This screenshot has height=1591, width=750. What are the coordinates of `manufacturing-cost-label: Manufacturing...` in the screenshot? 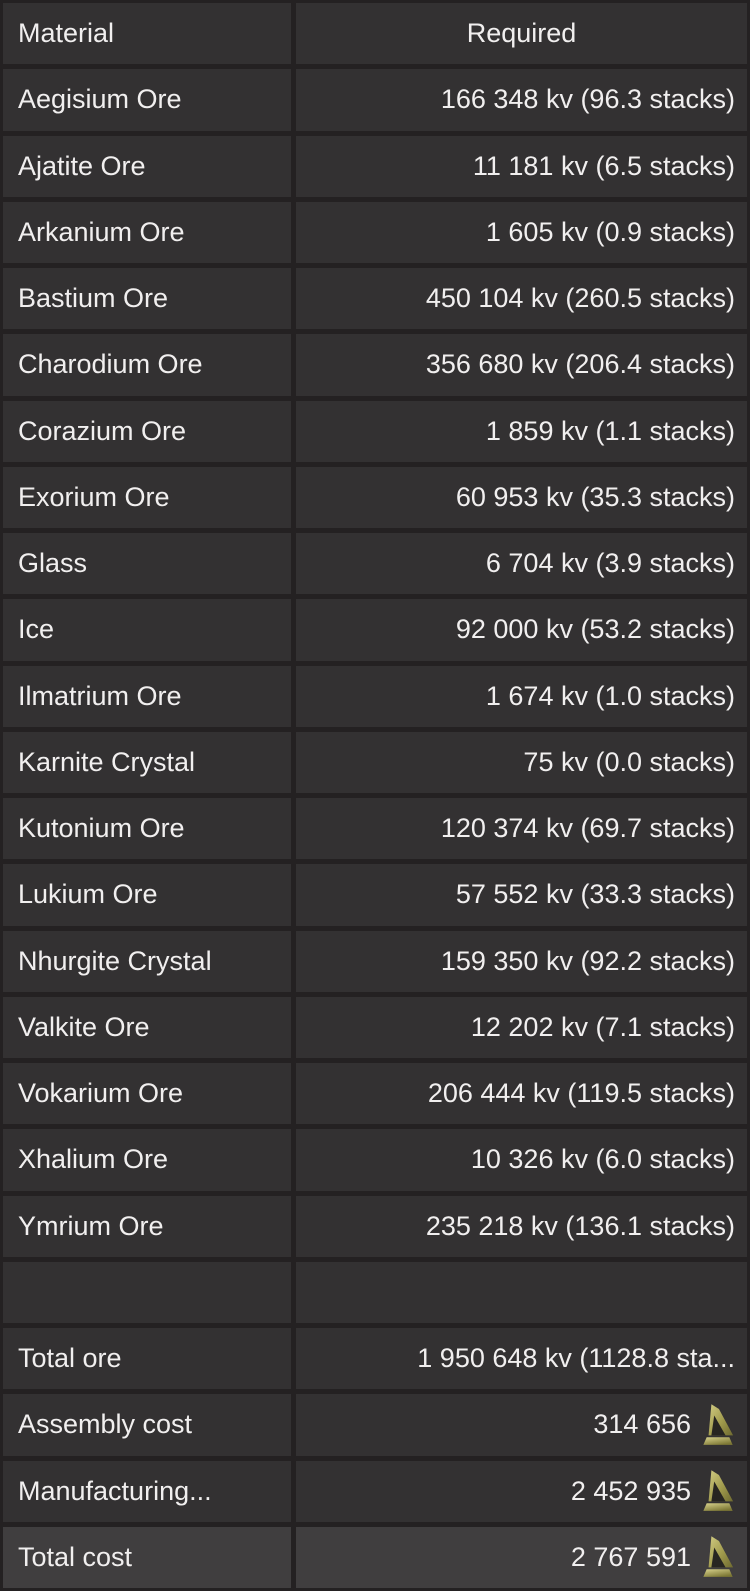 It's located at (115, 1490).